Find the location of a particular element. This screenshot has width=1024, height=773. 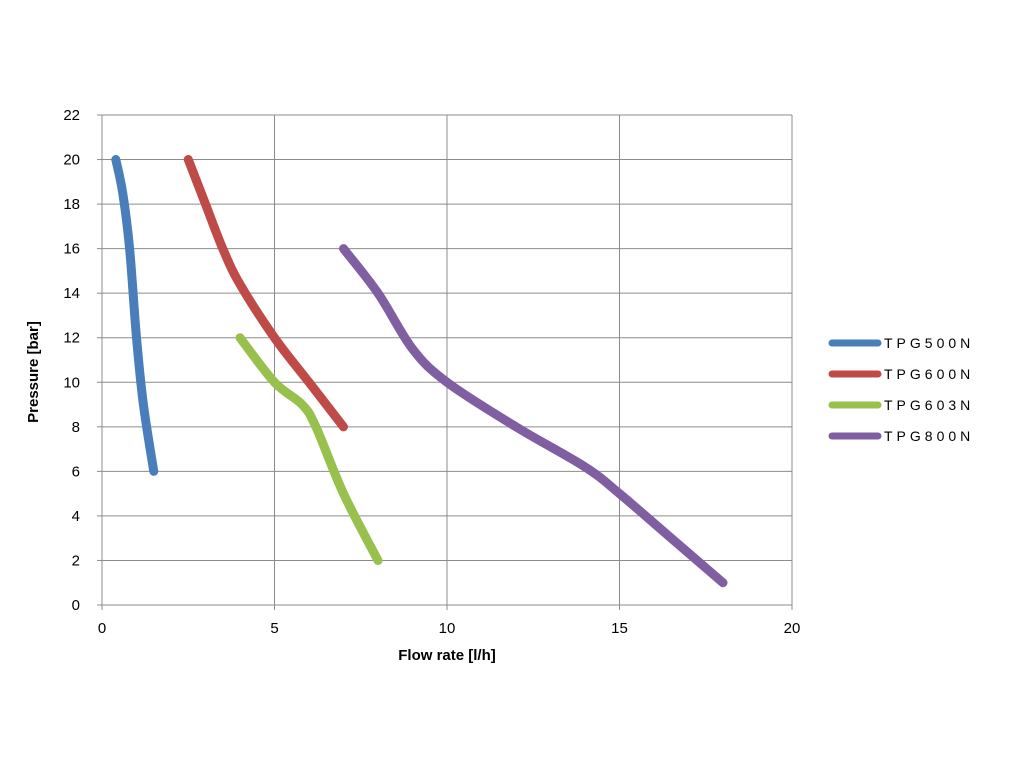

x-tick-label: 20 is located at coordinates (792, 628).